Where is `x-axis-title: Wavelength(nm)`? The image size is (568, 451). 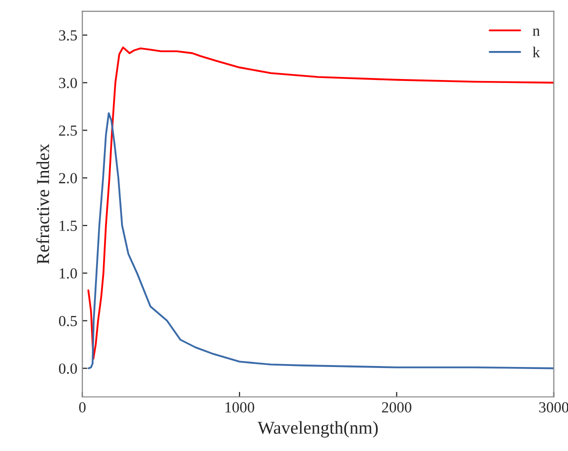
x-axis-title: Wavelength(nm) is located at coordinates (318, 429).